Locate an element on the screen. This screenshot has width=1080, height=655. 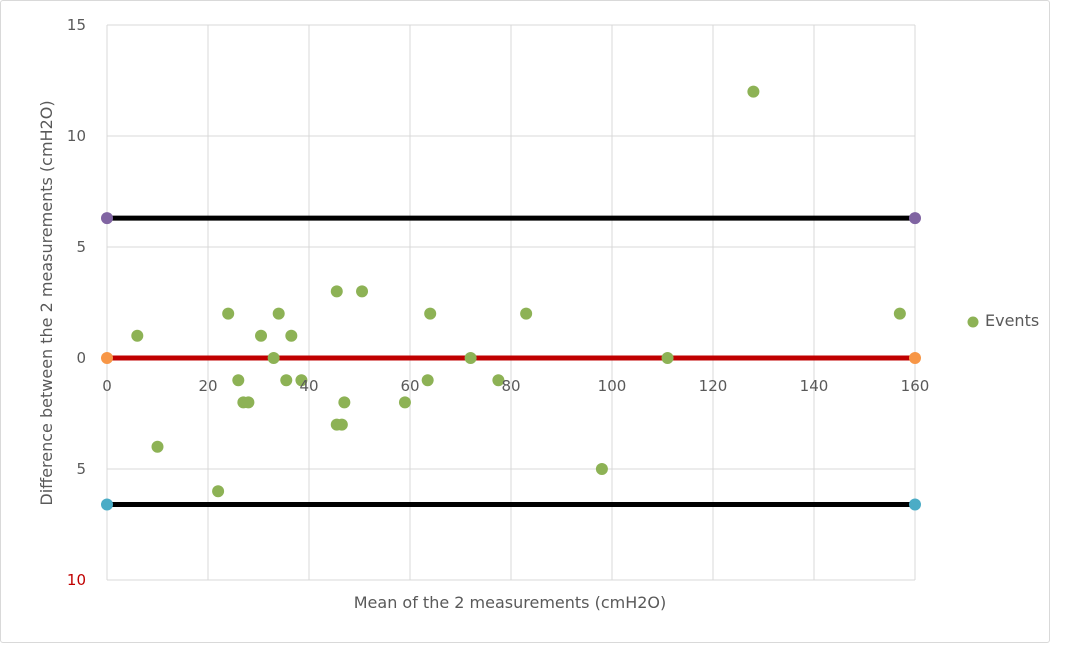
x-tick-label: 60 is located at coordinates (409, 386).